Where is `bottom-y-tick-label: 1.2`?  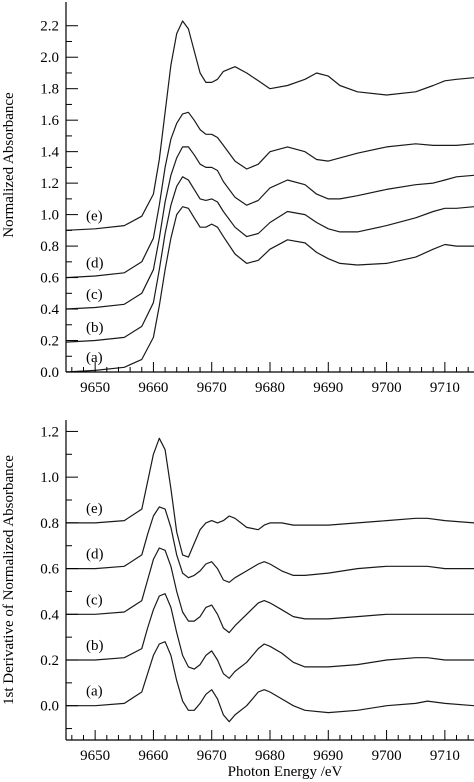 bottom-y-tick-label: 1.2 is located at coordinates (49, 432).